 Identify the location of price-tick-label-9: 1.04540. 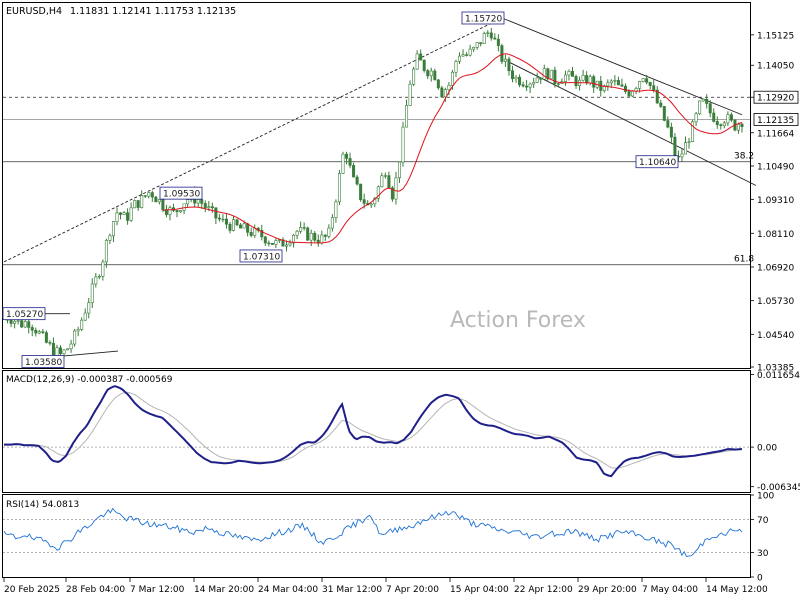
(775, 336).